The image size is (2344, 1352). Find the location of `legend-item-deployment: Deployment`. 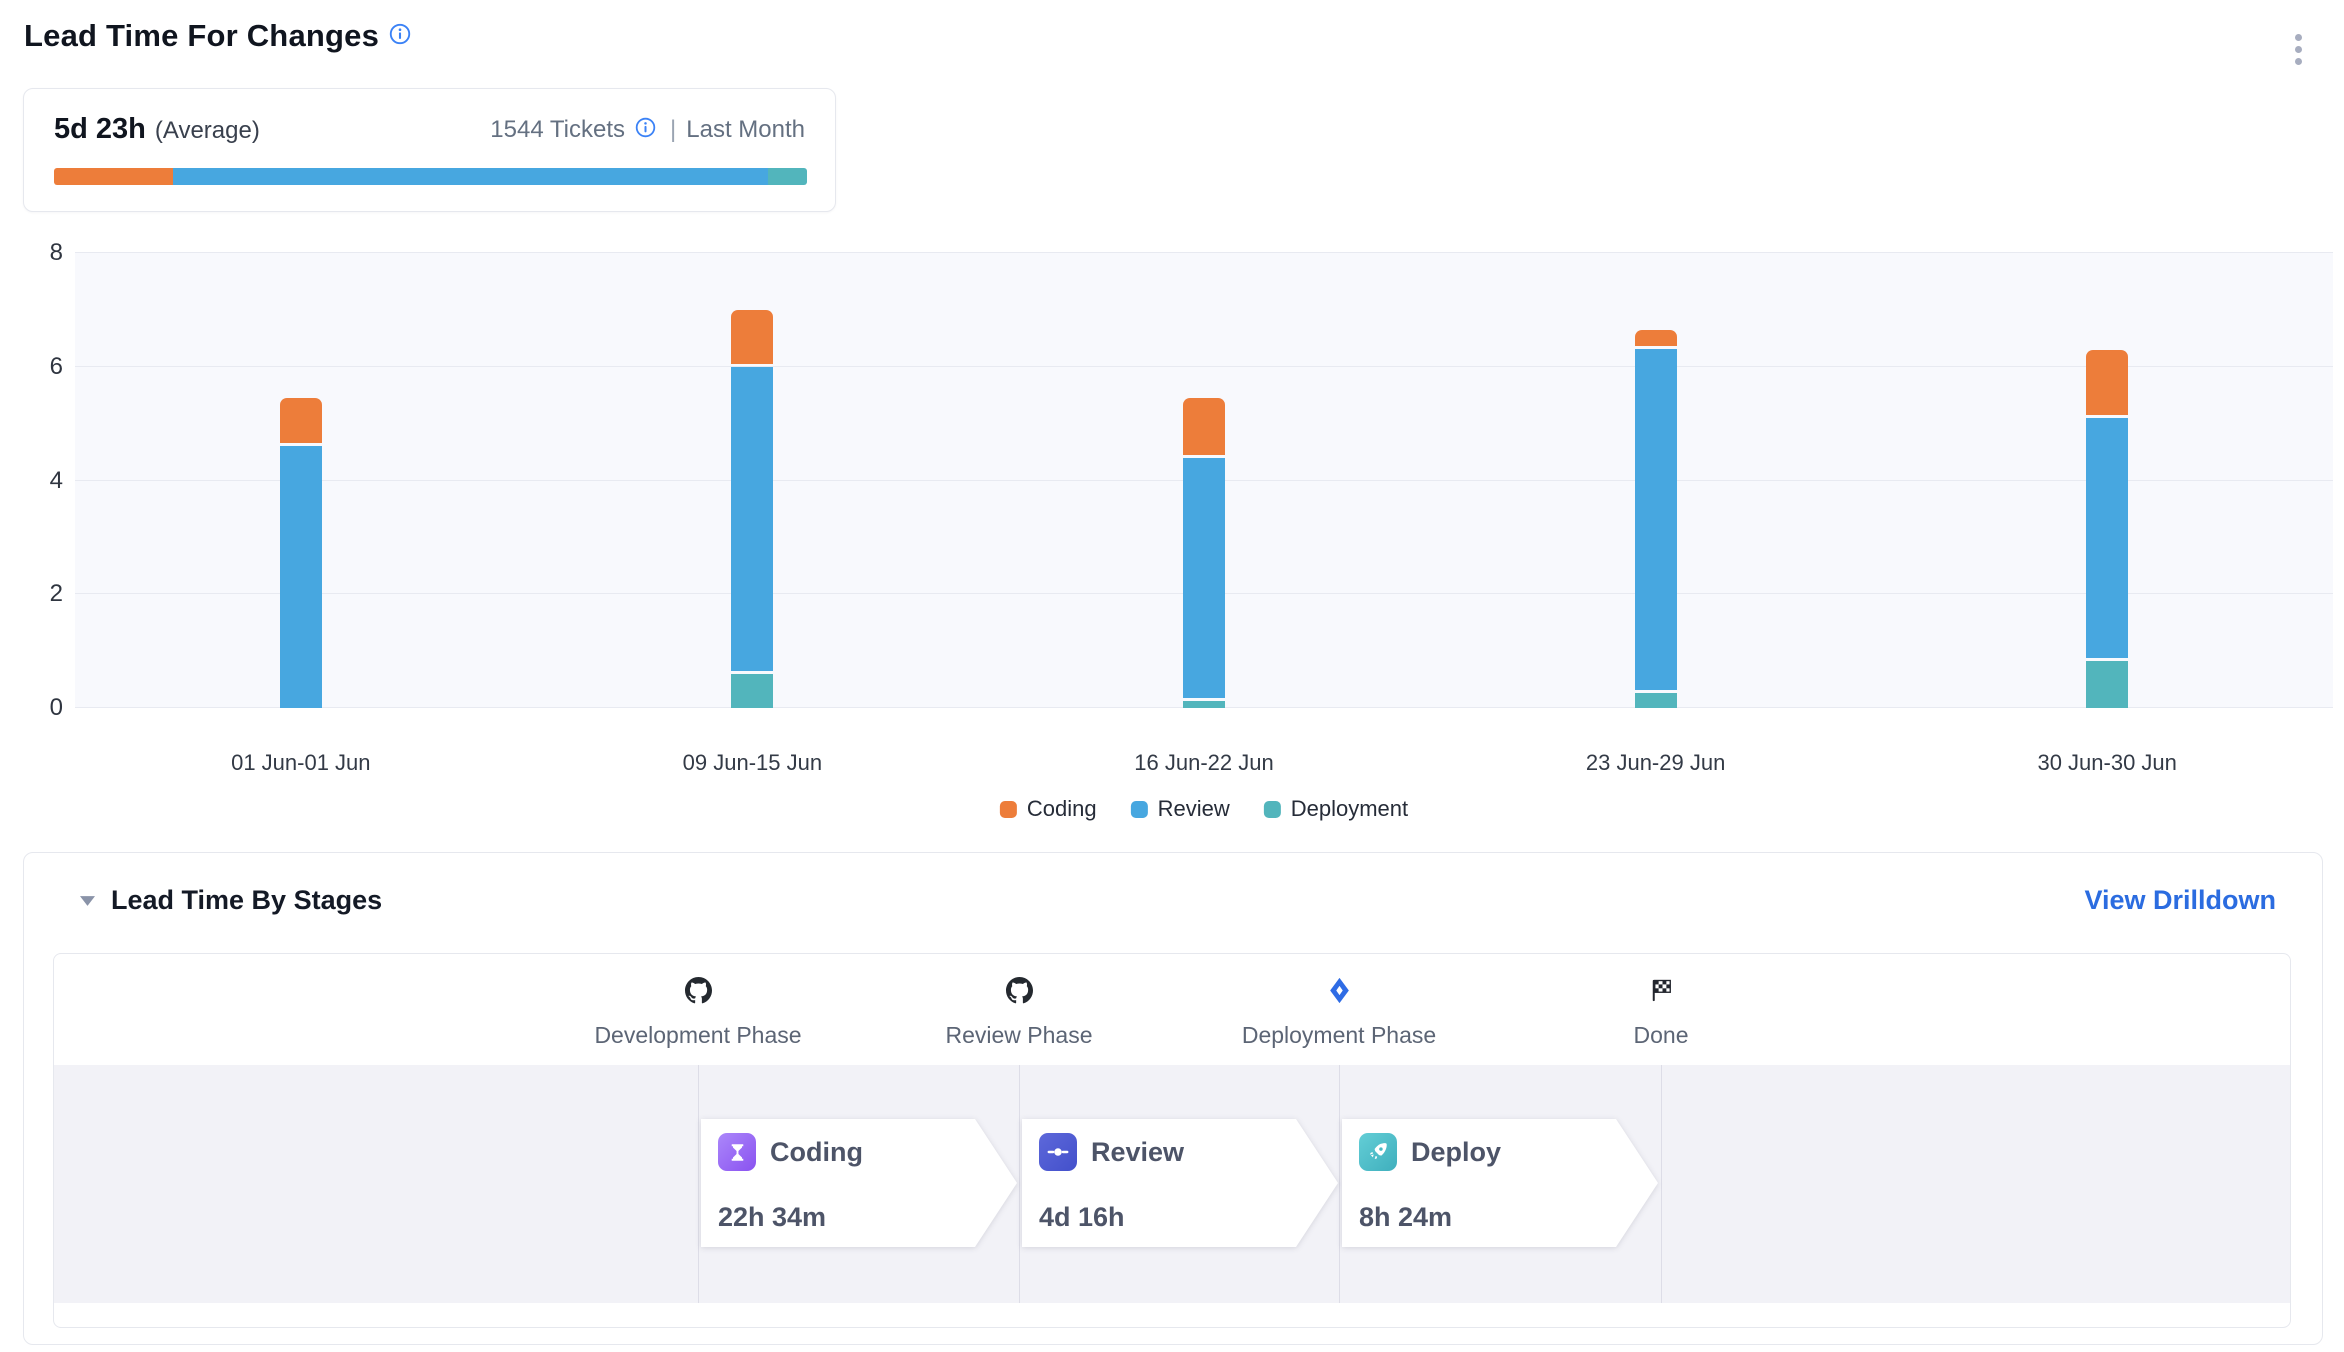

legend-item-deployment: Deployment is located at coordinates (1336, 809).